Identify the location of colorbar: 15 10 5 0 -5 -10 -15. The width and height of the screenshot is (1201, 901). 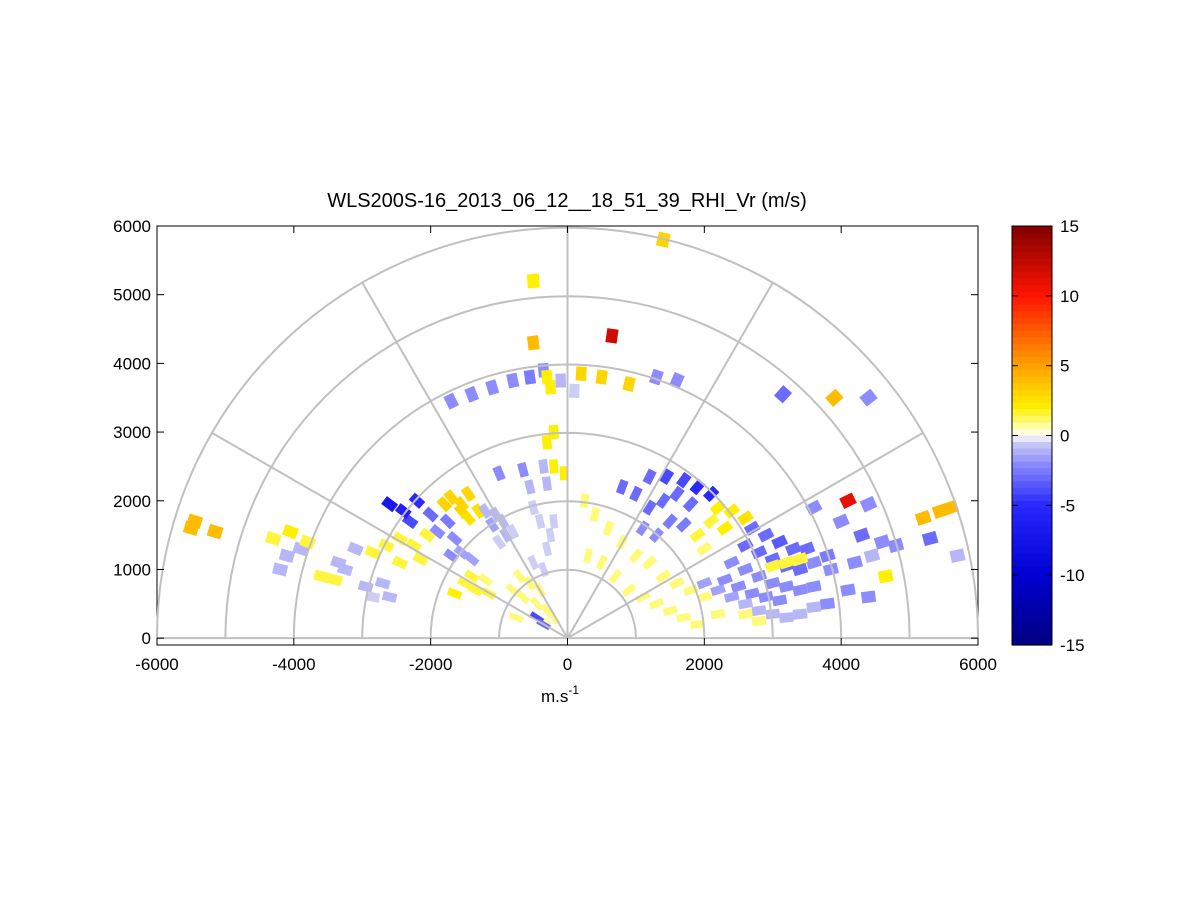
(1048, 436).